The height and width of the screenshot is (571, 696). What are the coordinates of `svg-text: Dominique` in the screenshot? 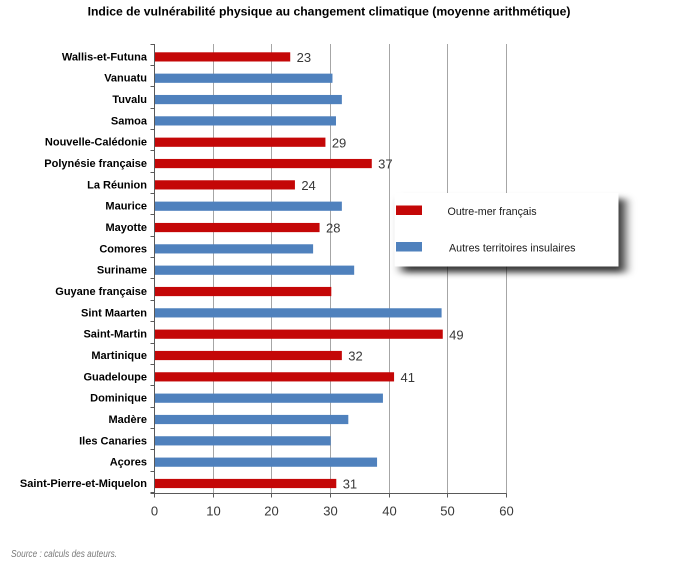 It's located at (118, 399).